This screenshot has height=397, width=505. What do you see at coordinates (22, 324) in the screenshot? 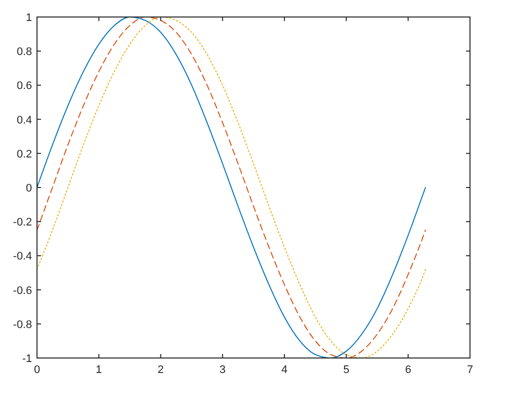
I see `y-tick-label: -0.8` at bounding box center [22, 324].